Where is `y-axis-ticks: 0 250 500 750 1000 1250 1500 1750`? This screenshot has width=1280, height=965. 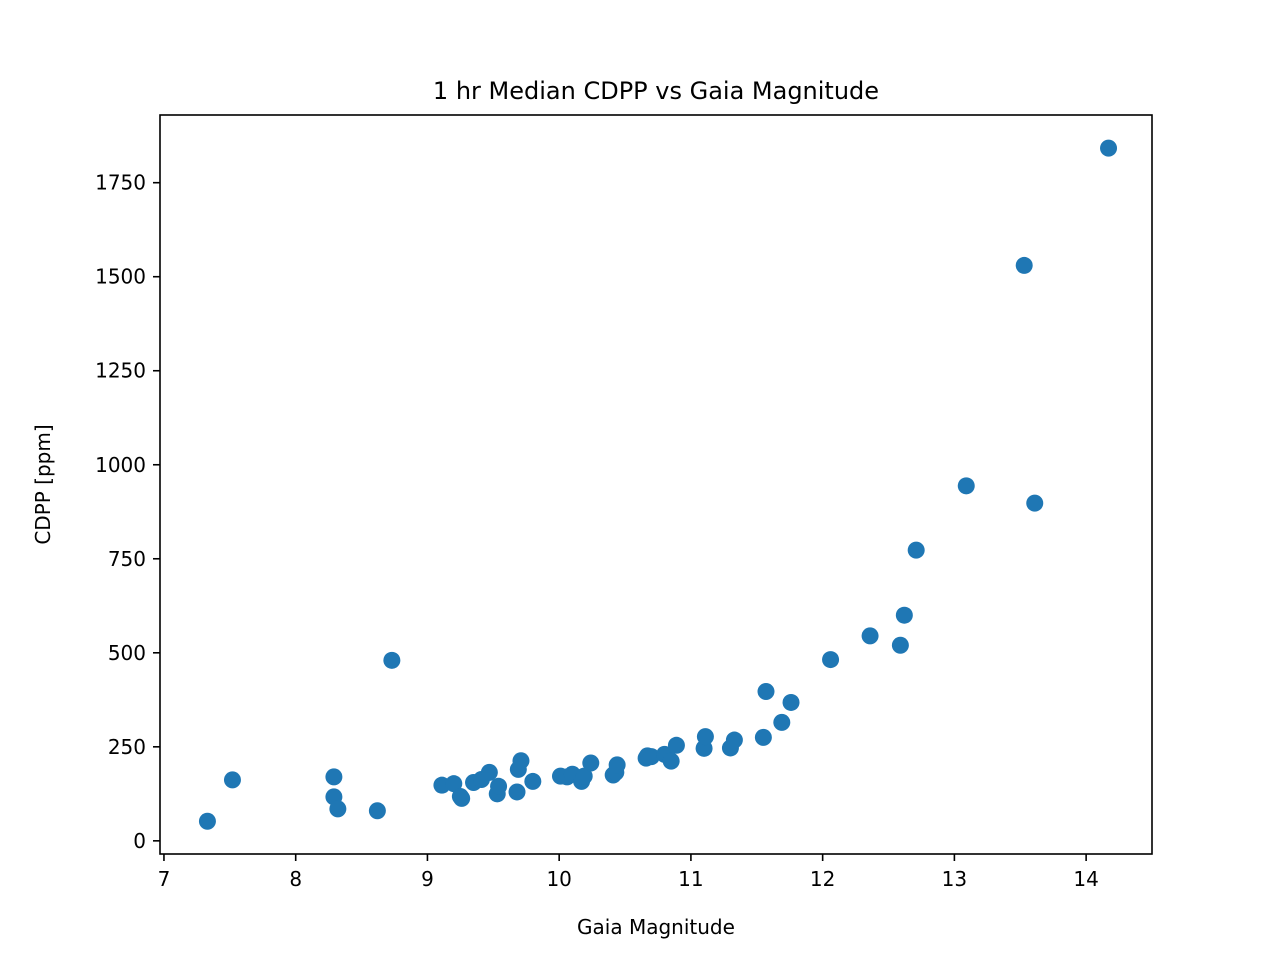 y-axis-ticks: 0 250 500 750 1000 1250 1500 1750 is located at coordinates (127, 512).